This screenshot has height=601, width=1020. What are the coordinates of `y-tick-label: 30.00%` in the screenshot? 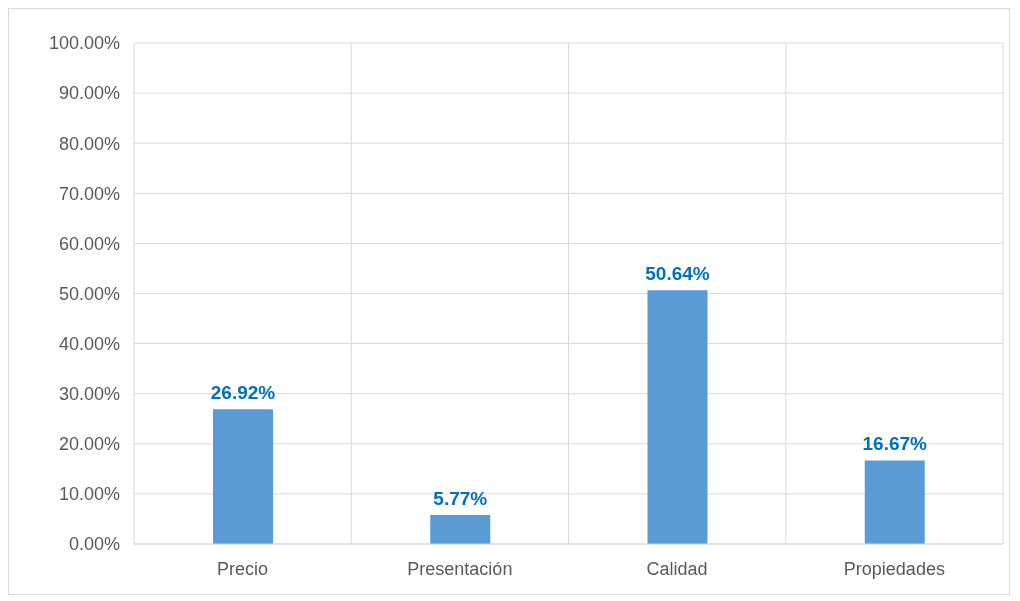 It's located at (89, 394).